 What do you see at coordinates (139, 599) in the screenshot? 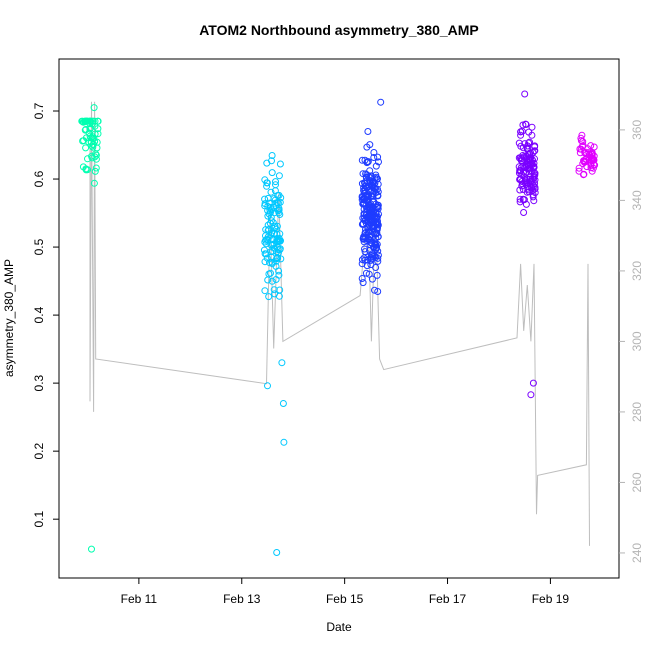
I see `x-tick-label: Feb 11` at bounding box center [139, 599].